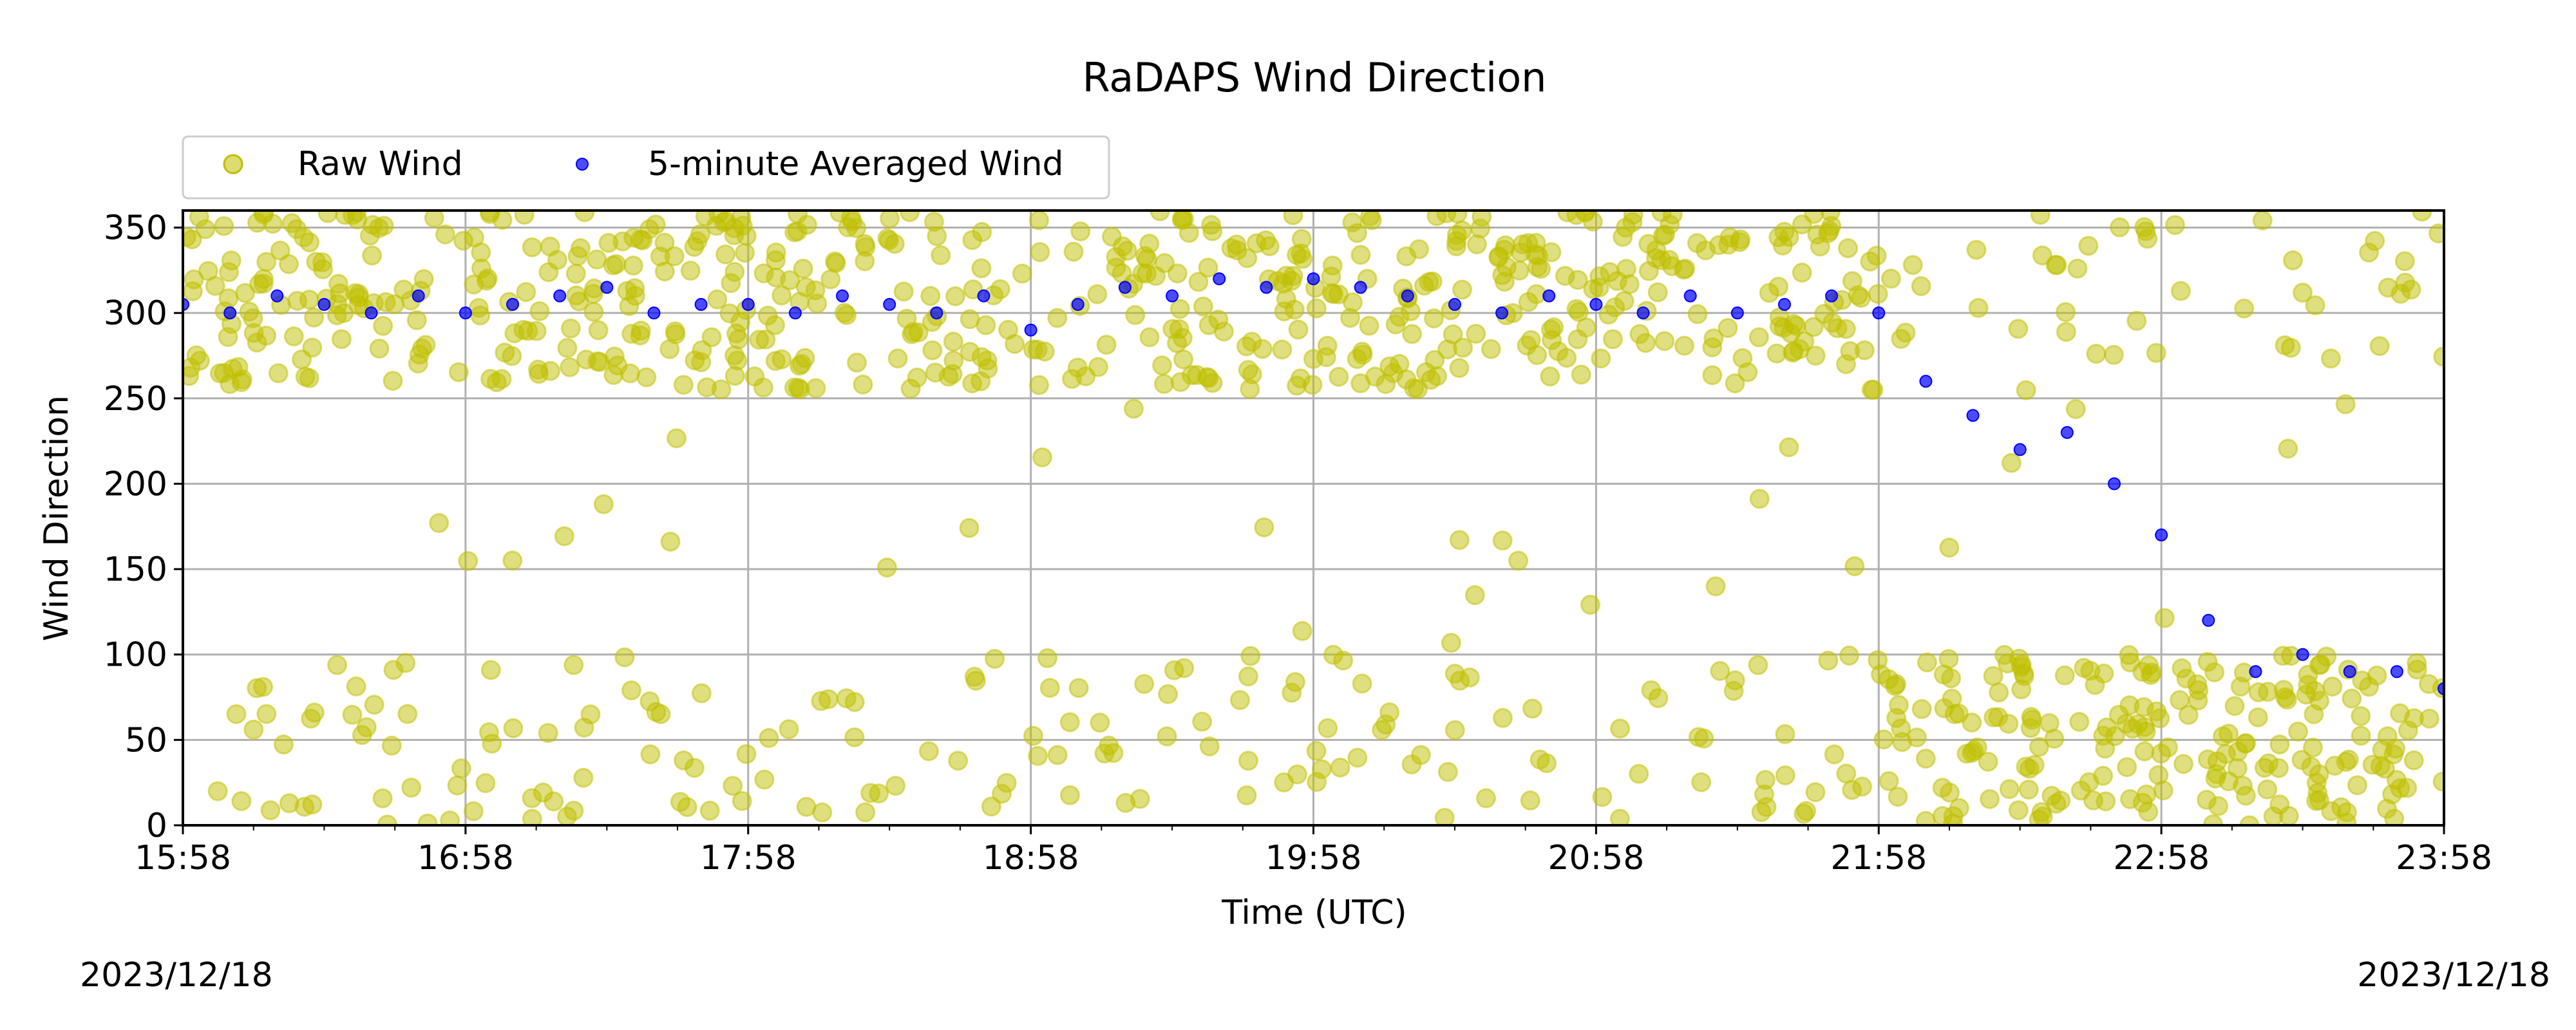  Describe the element at coordinates (135, 399) in the screenshot. I see `y-tick-label: 250` at that location.